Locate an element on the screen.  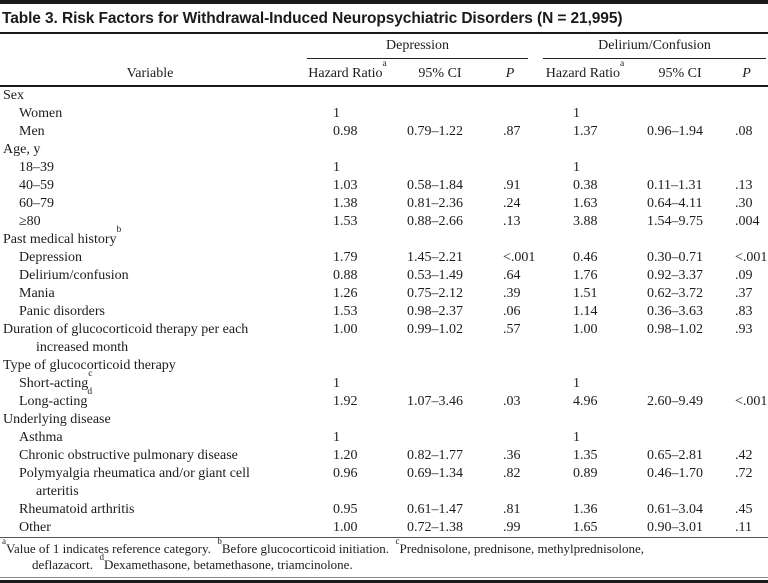
group-header-spacer is located at coordinates (150, 46).